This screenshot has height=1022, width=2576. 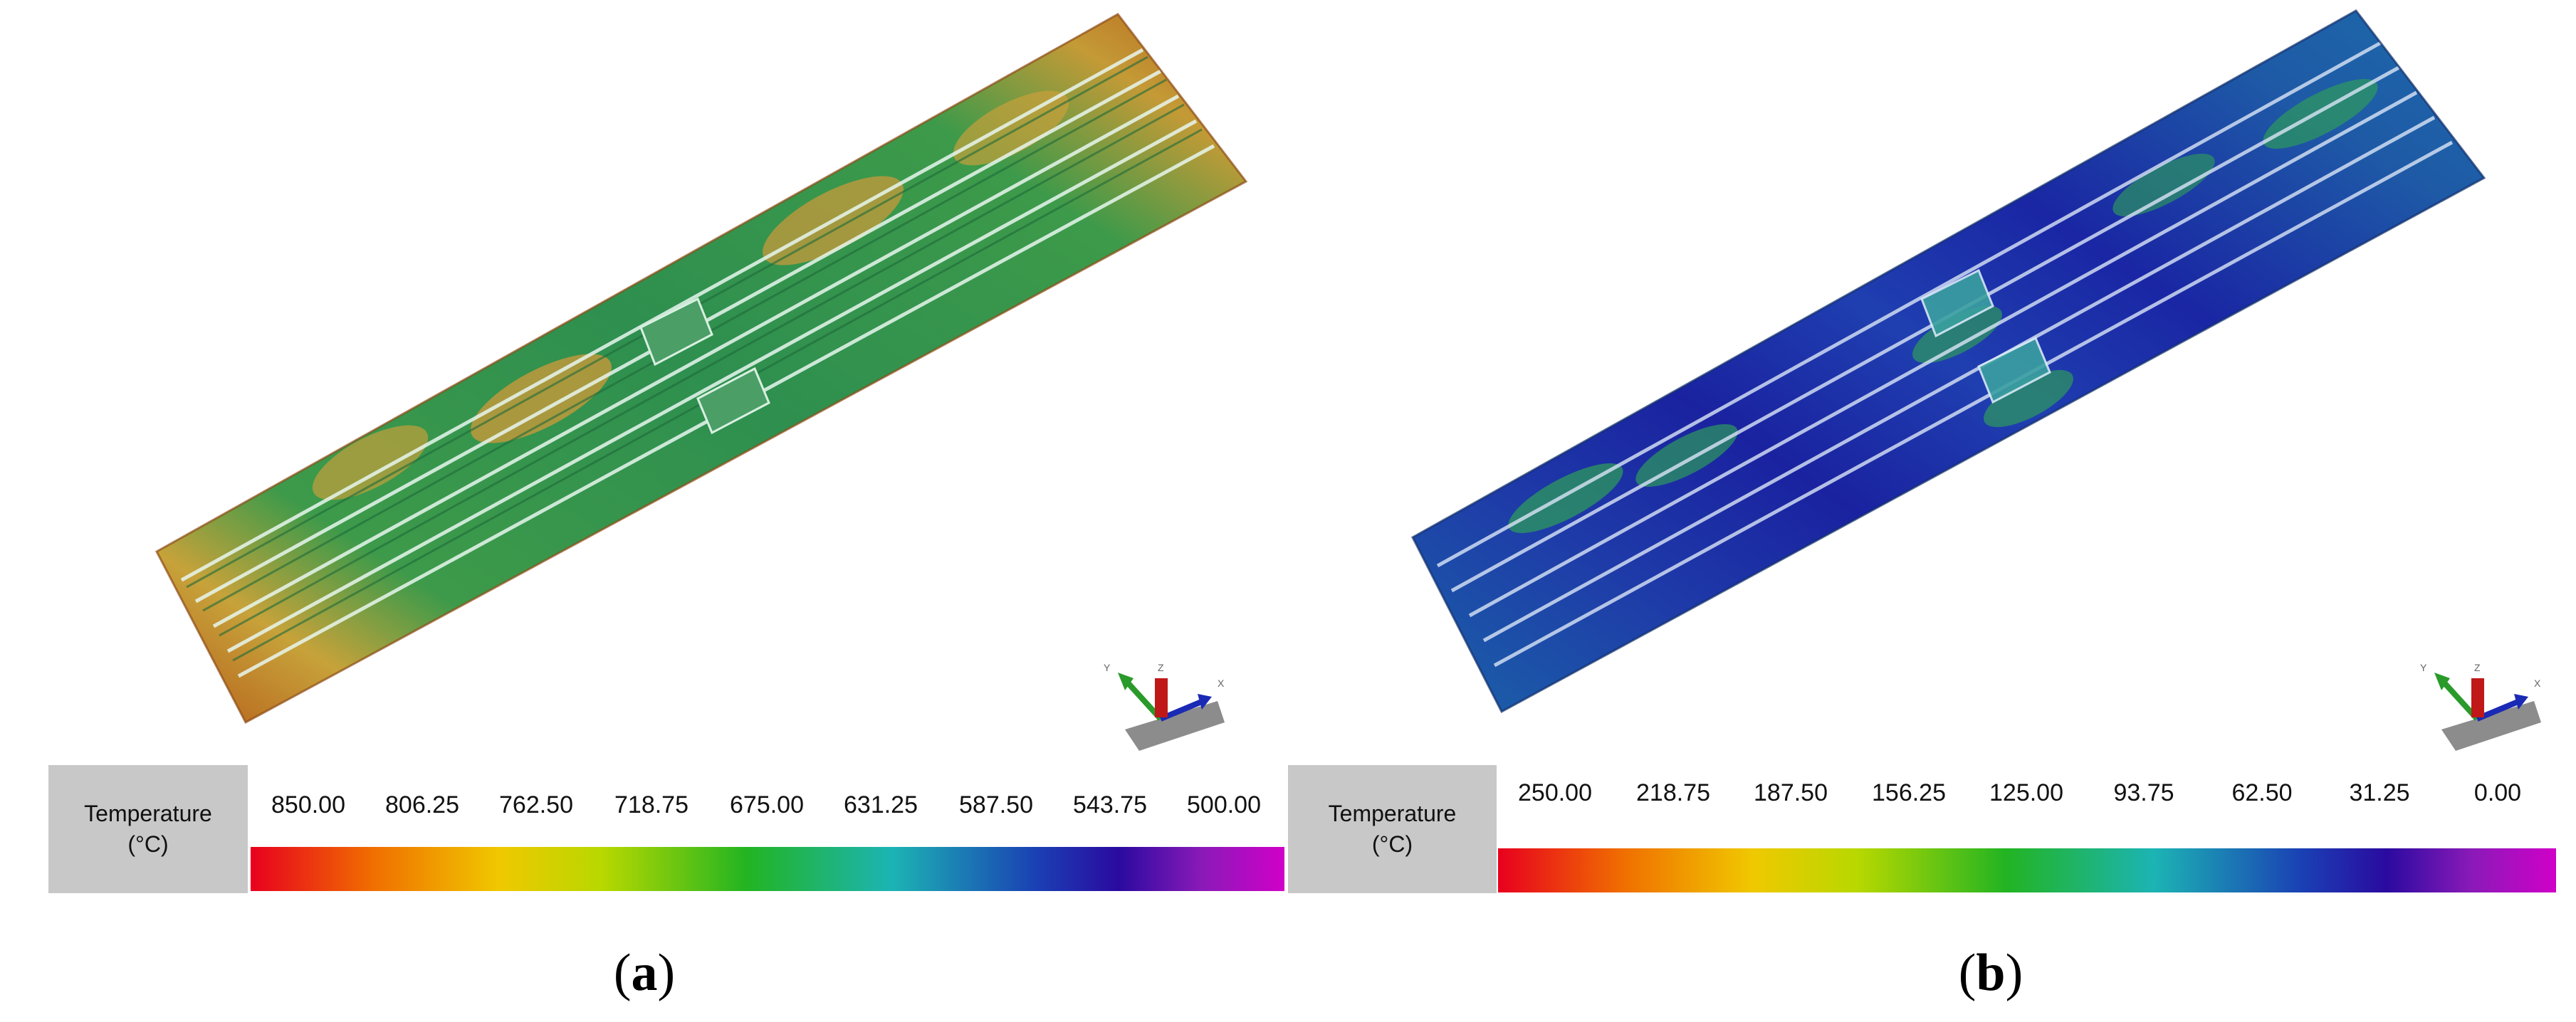 I want to click on legend-tick: 500.00, so click(x=1224, y=804).